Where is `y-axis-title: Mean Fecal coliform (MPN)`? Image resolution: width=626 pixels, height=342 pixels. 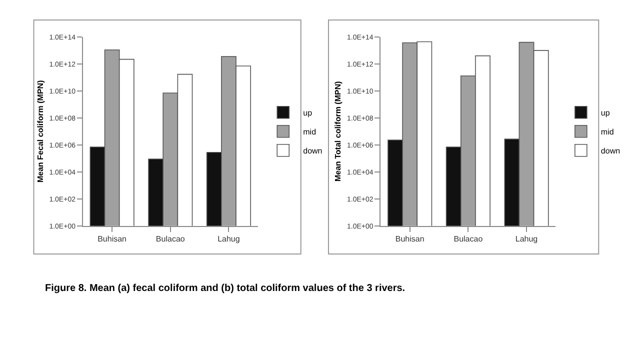 y-axis-title: Mean Fecal coliform (MPN) is located at coordinates (40, 131).